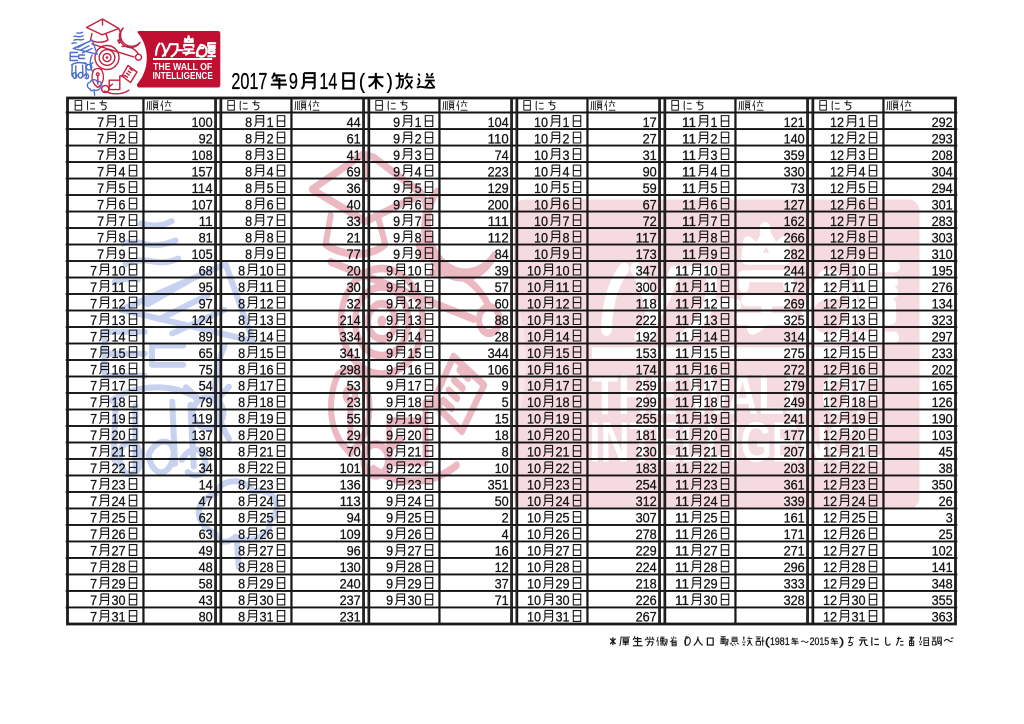  I want to click on svg-text: 16, so click(415, 369).